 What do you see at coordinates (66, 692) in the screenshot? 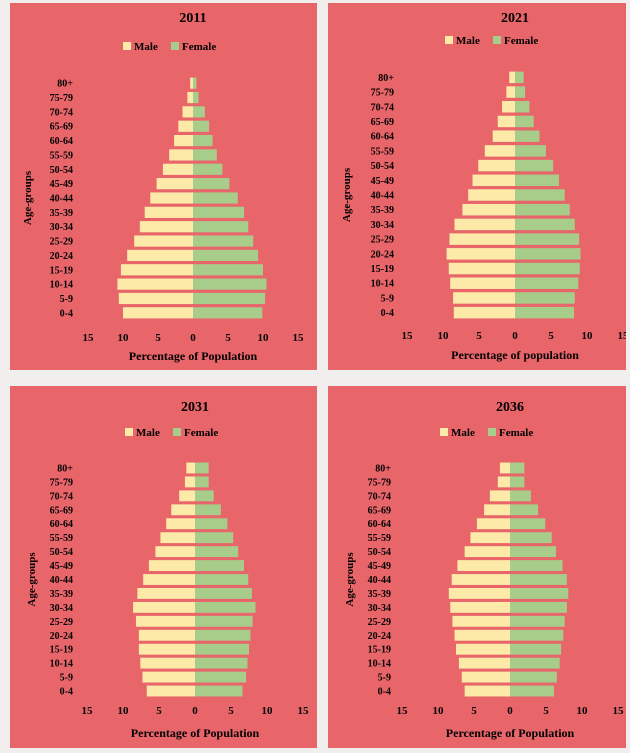
I see `age-group-label: 0-4` at bounding box center [66, 692].